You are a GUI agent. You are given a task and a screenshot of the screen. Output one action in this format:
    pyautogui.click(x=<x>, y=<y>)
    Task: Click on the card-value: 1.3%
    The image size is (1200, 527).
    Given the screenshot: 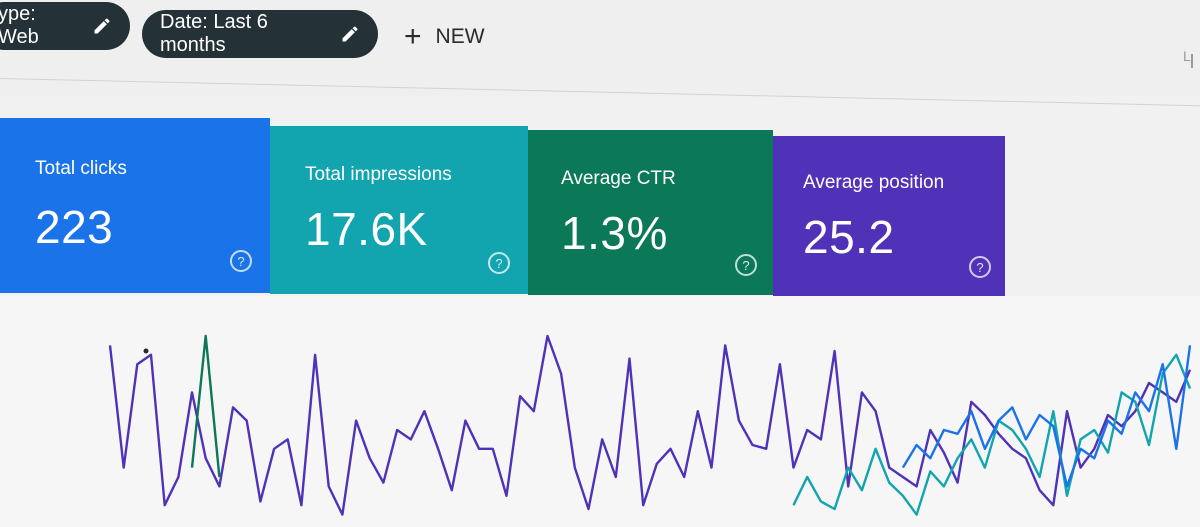 What is the action you would take?
    pyautogui.click(x=614, y=233)
    